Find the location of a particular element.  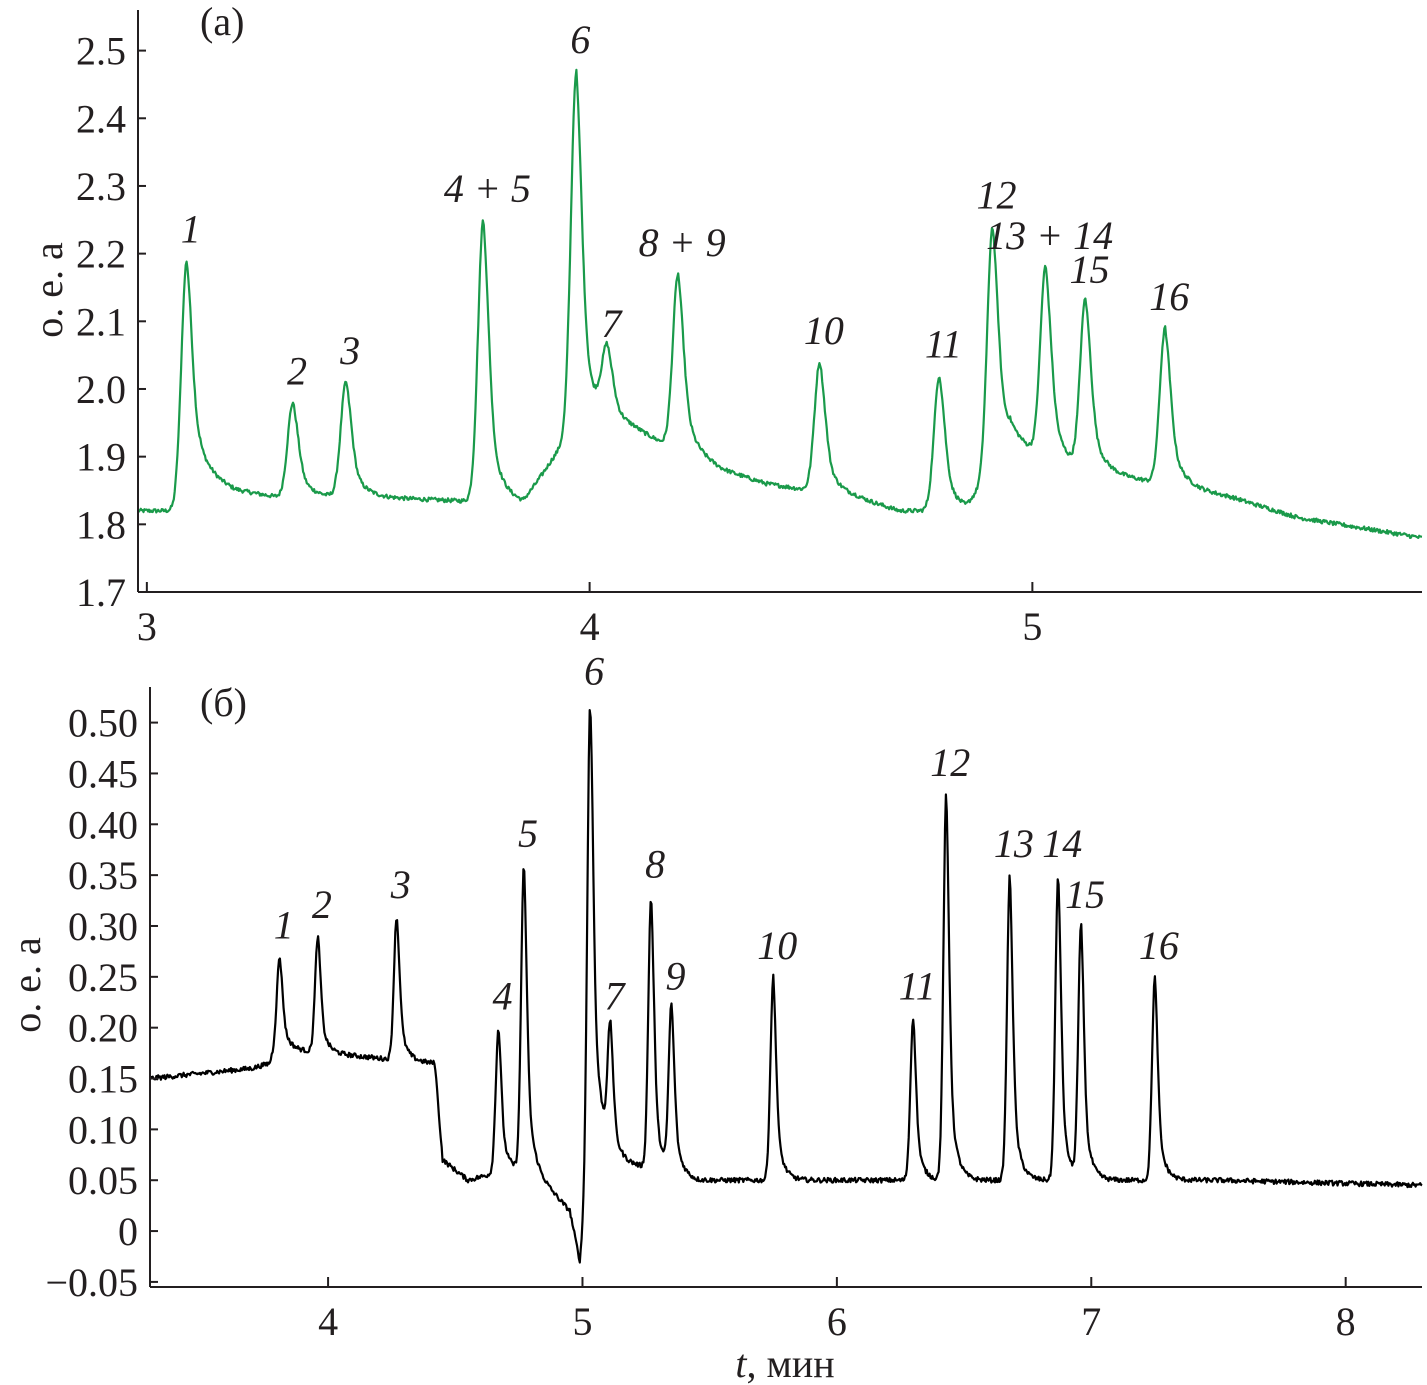

peak-label: 4 + 5 is located at coordinates (487, 188).